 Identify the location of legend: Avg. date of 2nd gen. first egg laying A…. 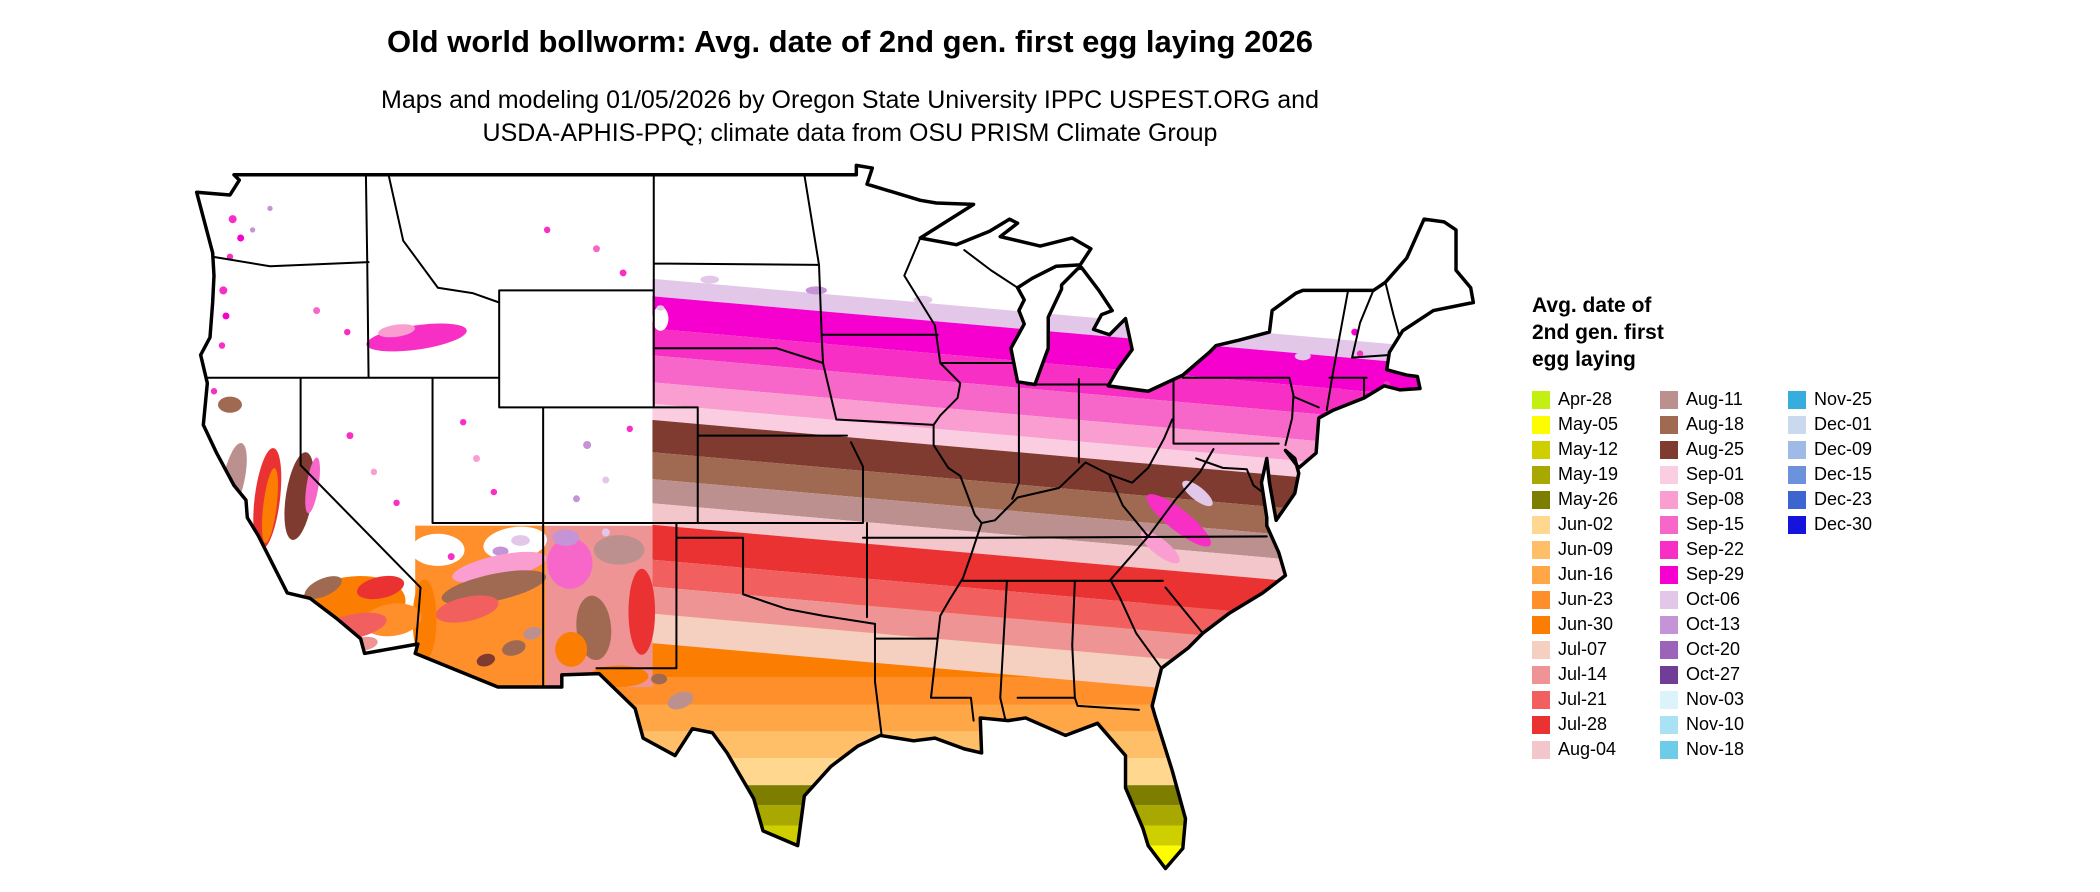
(1792, 527).